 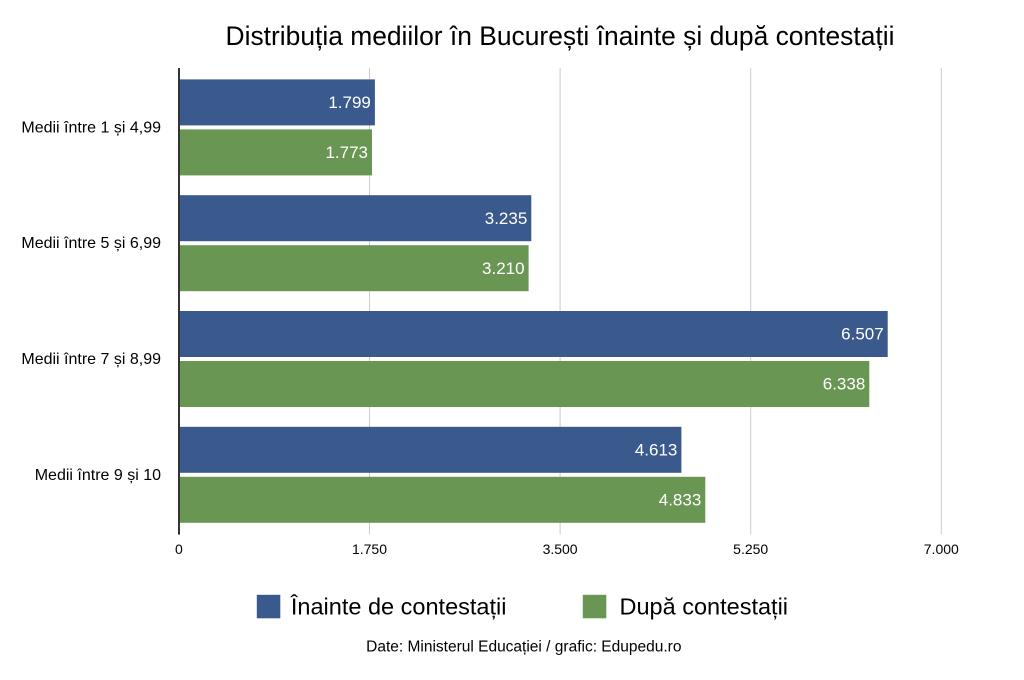 I want to click on svg-text: 3.235, so click(x=506, y=218).